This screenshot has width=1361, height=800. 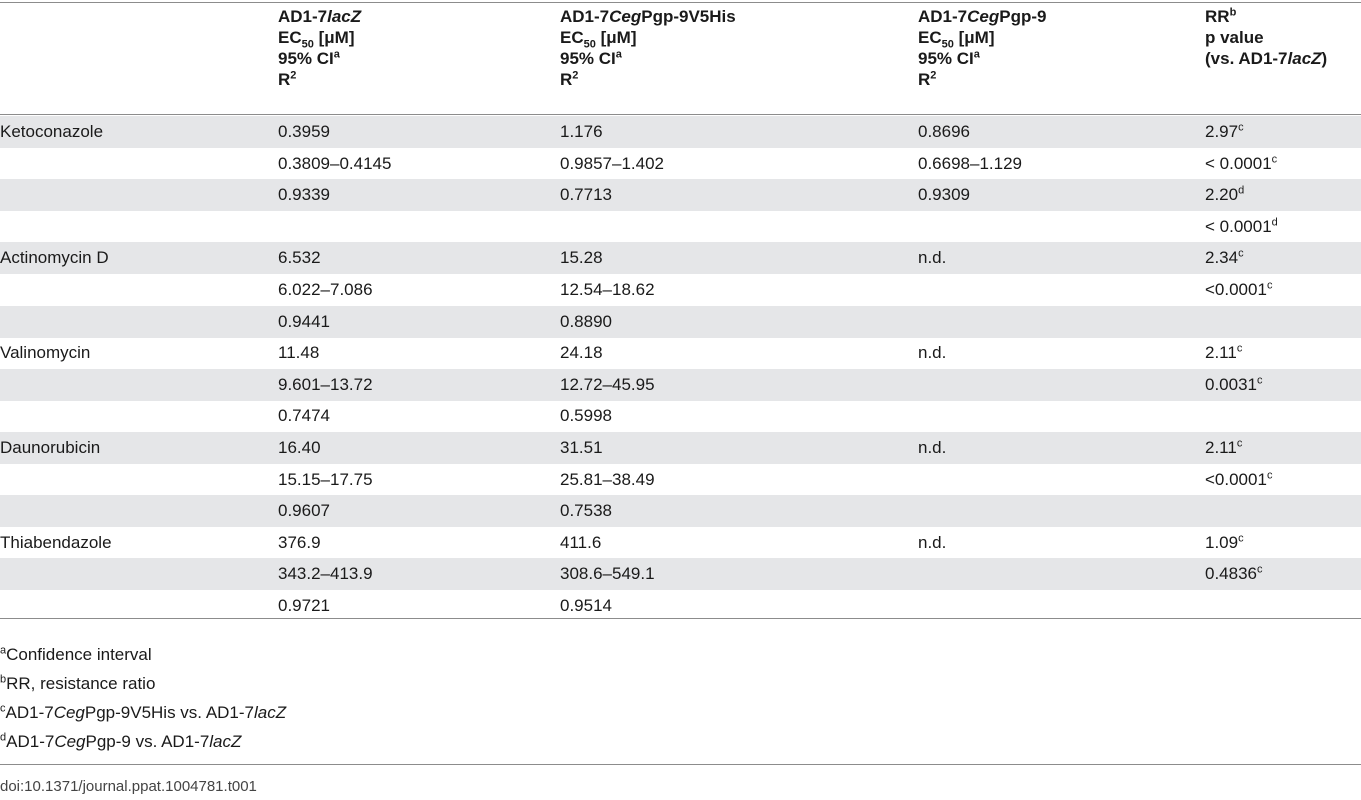 What do you see at coordinates (1241, 162) in the screenshot?
I see `table-cell: < 0.0001c` at bounding box center [1241, 162].